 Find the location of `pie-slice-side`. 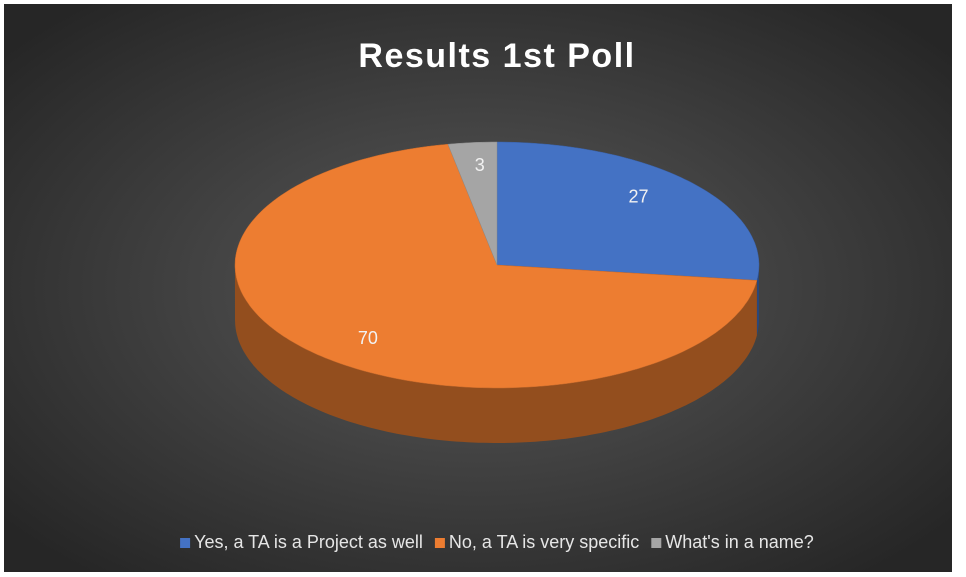

pie-slice-side is located at coordinates (757, 300).